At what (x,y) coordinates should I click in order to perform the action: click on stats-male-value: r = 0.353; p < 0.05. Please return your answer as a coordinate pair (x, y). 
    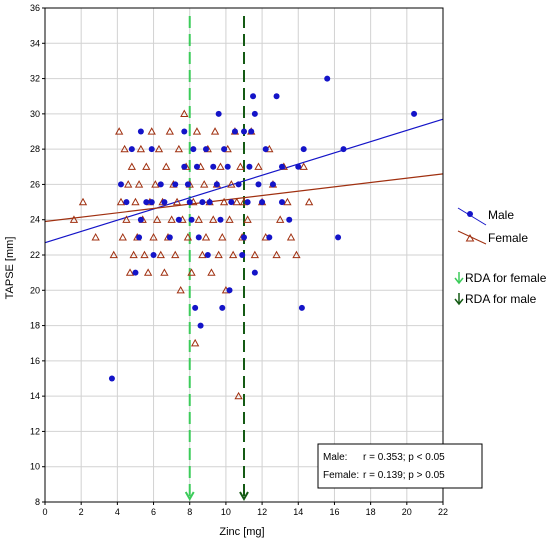
    Looking at the image, I should click on (404, 457).